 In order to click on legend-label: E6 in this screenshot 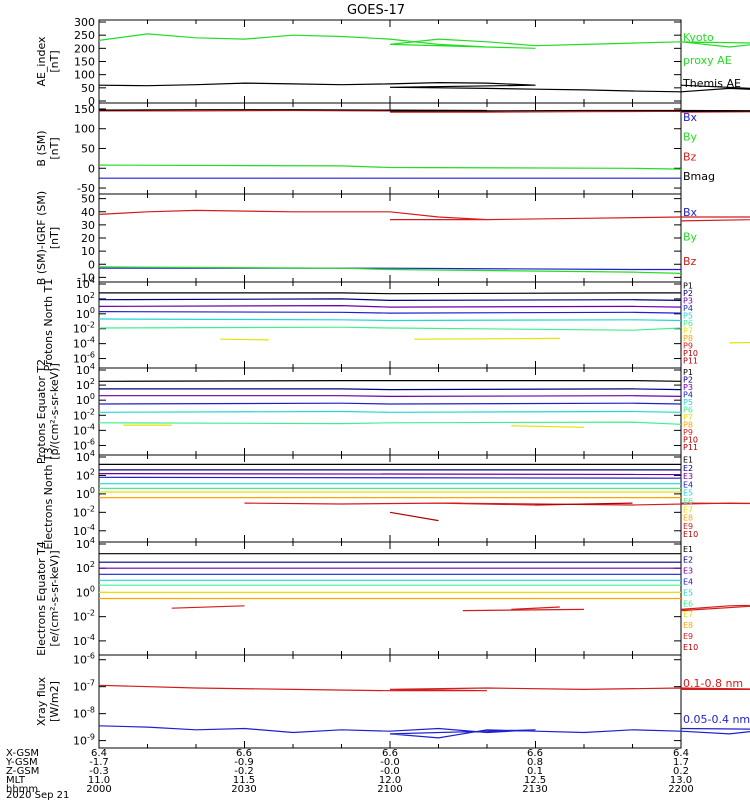, I will do `click(688, 603)`.